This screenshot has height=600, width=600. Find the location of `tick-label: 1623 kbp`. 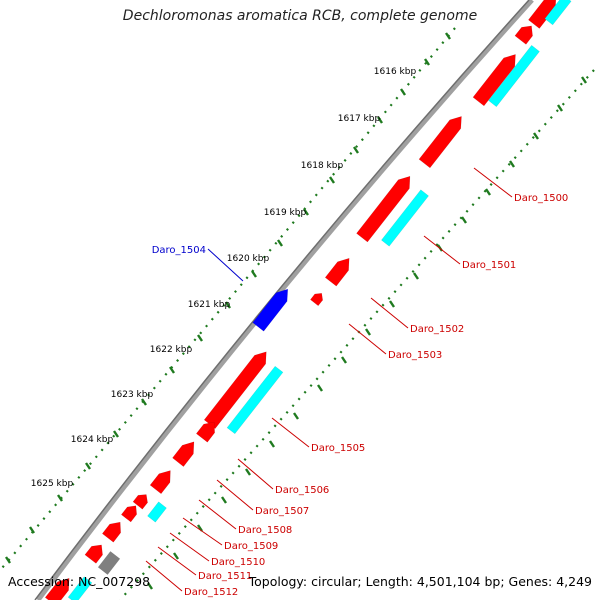

tick-label: 1623 kbp is located at coordinates (132, 395).